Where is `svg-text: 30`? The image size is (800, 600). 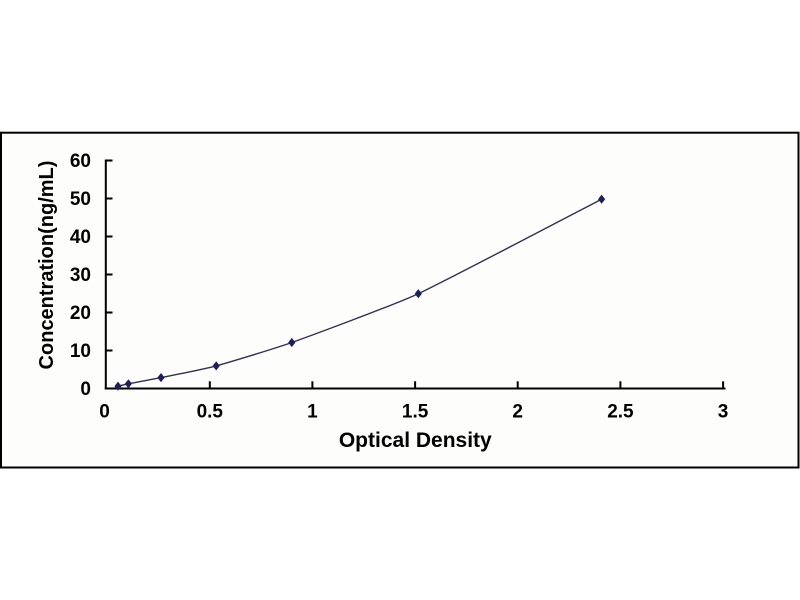
svg-text: 30 is located at coordinates (80, 275).